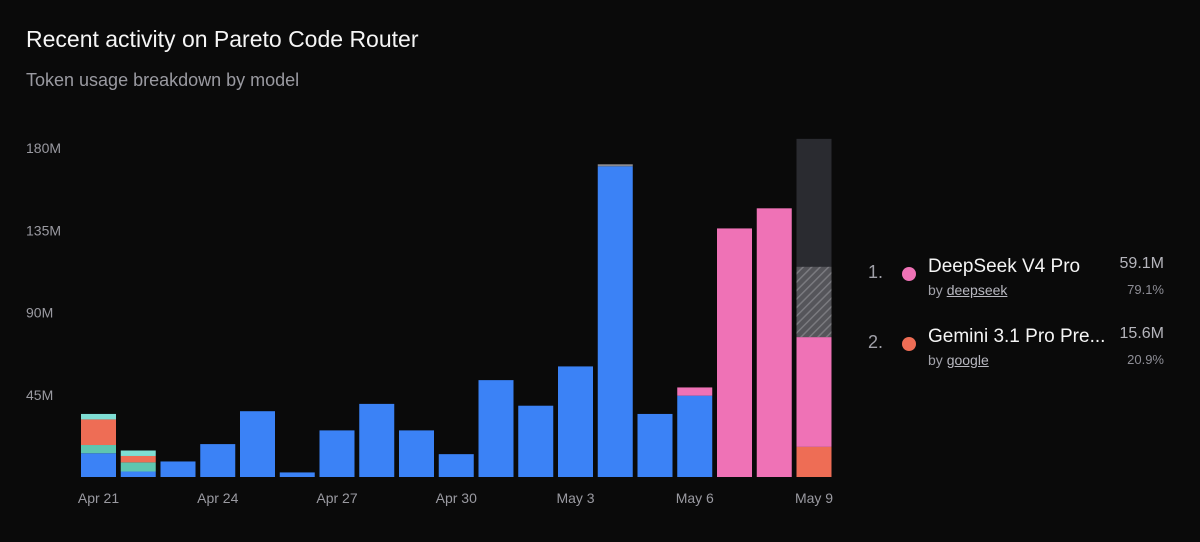 This screenshot has height=542, width=1200. I want to click on x-tick-label: Apr 24, so click(217, 498).